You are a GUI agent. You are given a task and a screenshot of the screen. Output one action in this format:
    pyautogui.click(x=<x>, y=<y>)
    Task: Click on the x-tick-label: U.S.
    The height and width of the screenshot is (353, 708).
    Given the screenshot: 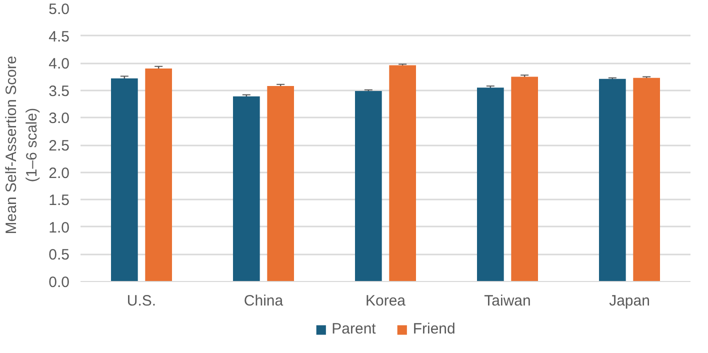 What is the action you would take?
    pyautogui.click(x=141, y=301)
    